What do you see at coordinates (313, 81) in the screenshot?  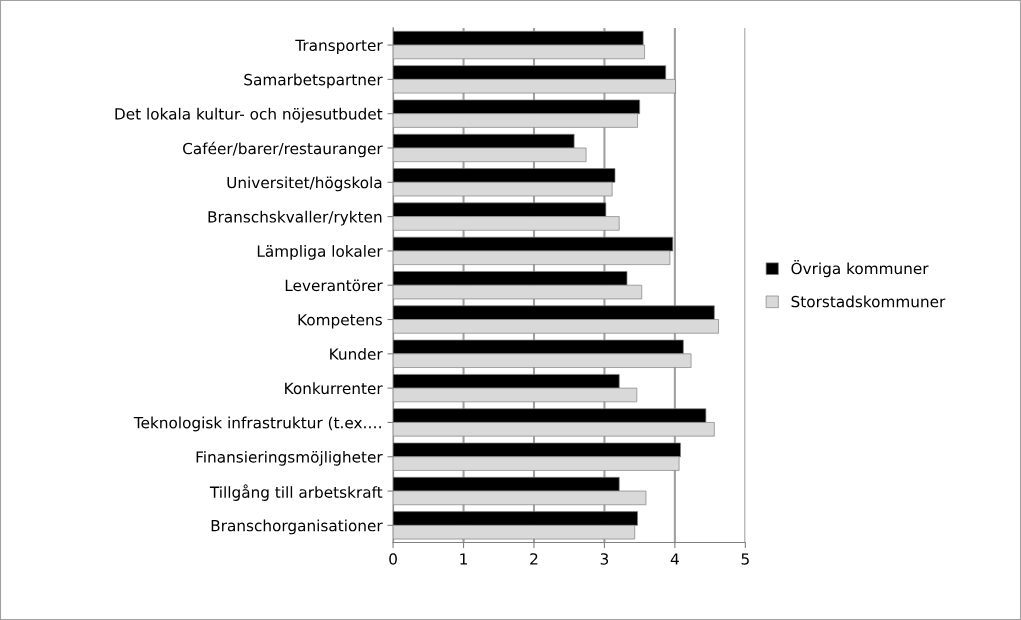 I see `y-tick-label: Samarbetspartner` at bounding box center [313, 81].